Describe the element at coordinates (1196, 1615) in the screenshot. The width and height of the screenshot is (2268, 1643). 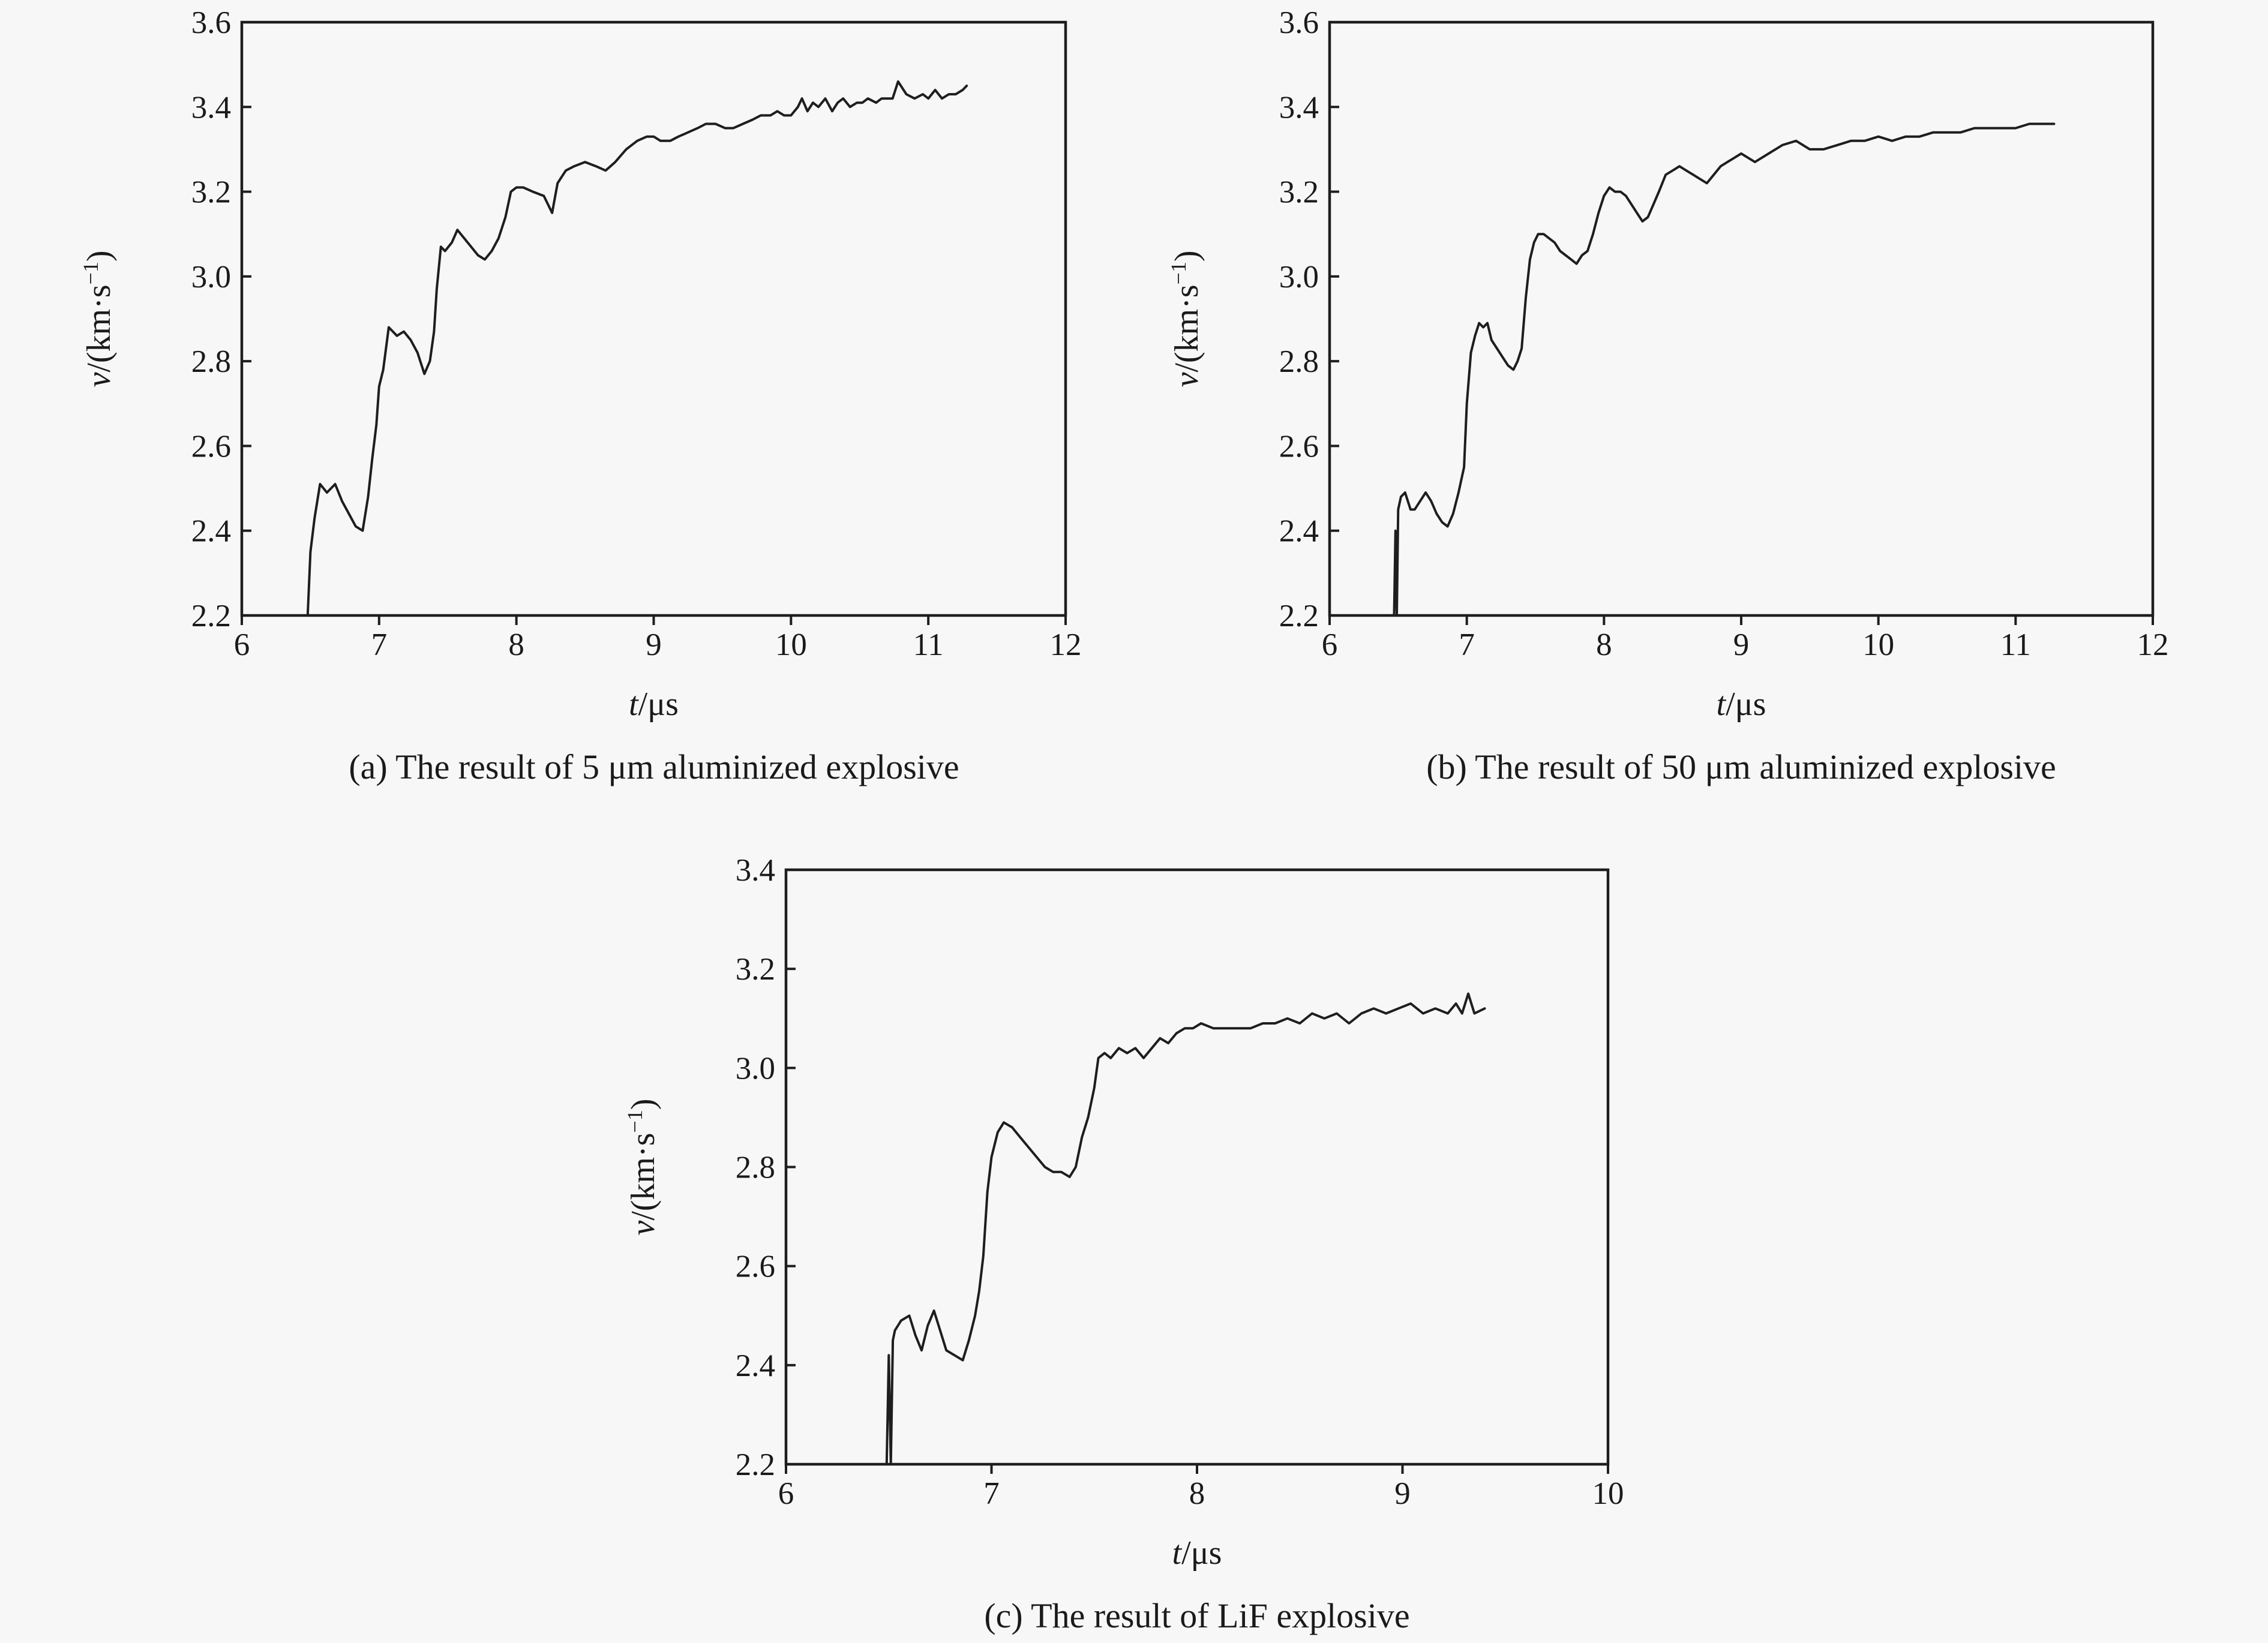
I see `chart-caption: (c) The result of LiF explosive` at that location.